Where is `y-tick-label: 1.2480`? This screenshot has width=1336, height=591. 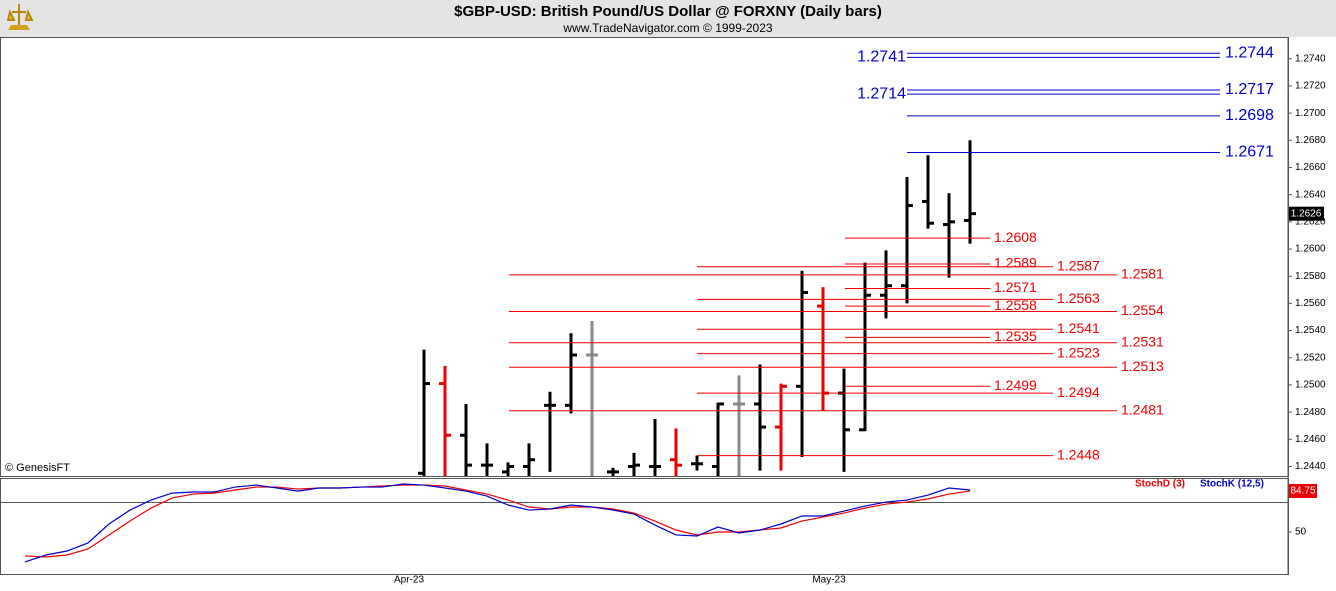 y-tick-label: 1.2480 is located at coordinates (1310, 412).